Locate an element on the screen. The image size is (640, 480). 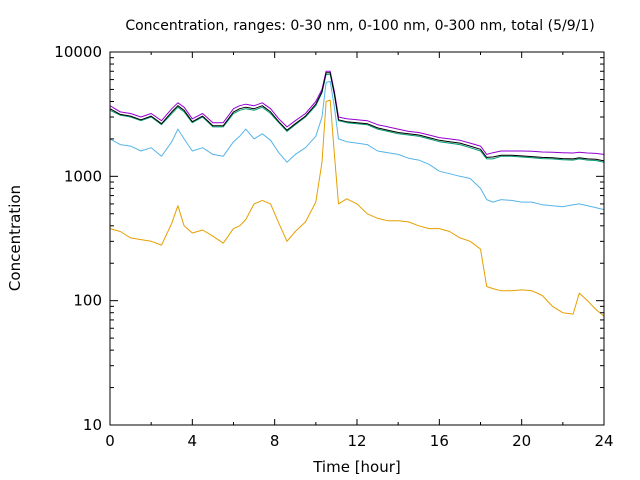
x-tick-label: 0 is located at coordinates (110, 441).